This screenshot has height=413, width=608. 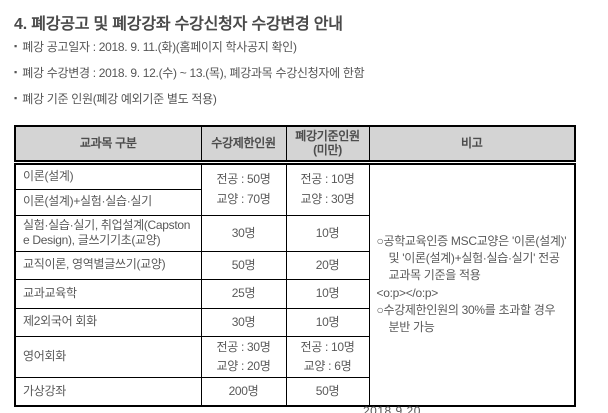 I want to click on subject-cell: 가상강좌, so click(x=108, y=392).